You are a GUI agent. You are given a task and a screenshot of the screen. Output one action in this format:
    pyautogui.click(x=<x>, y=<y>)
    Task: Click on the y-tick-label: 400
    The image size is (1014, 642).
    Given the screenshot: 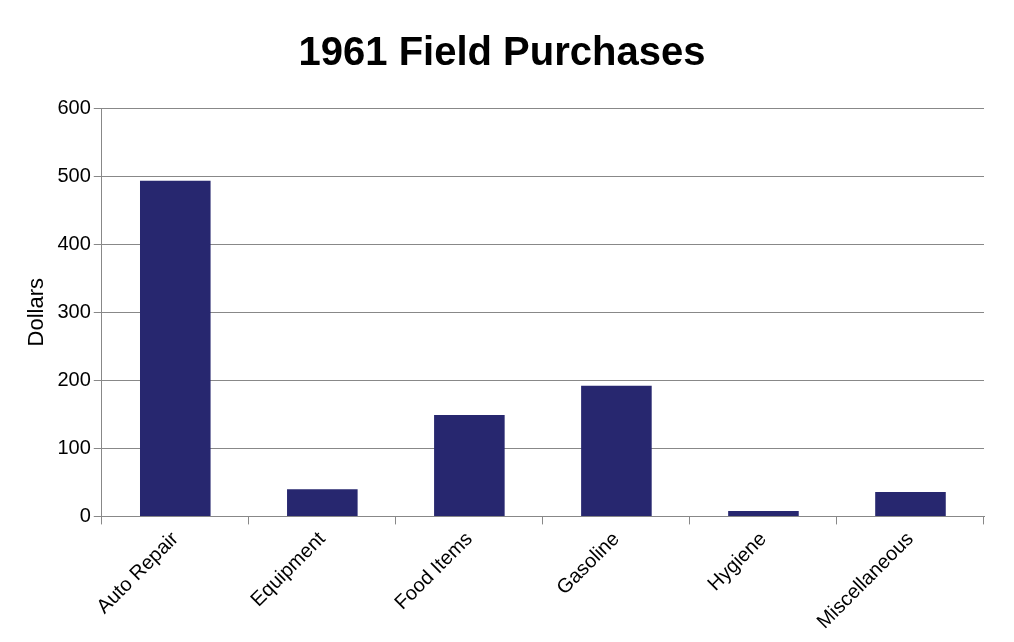 What is the action you would take?
    pyautogui.click(x=74, y=242)
    